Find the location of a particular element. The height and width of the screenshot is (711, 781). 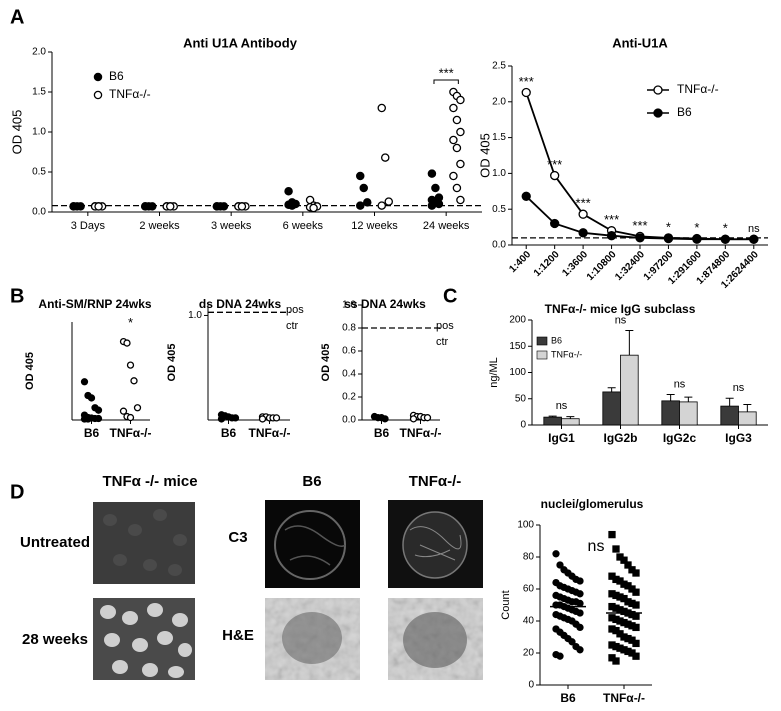

legend-swatch is located at coordinates (542, 341).